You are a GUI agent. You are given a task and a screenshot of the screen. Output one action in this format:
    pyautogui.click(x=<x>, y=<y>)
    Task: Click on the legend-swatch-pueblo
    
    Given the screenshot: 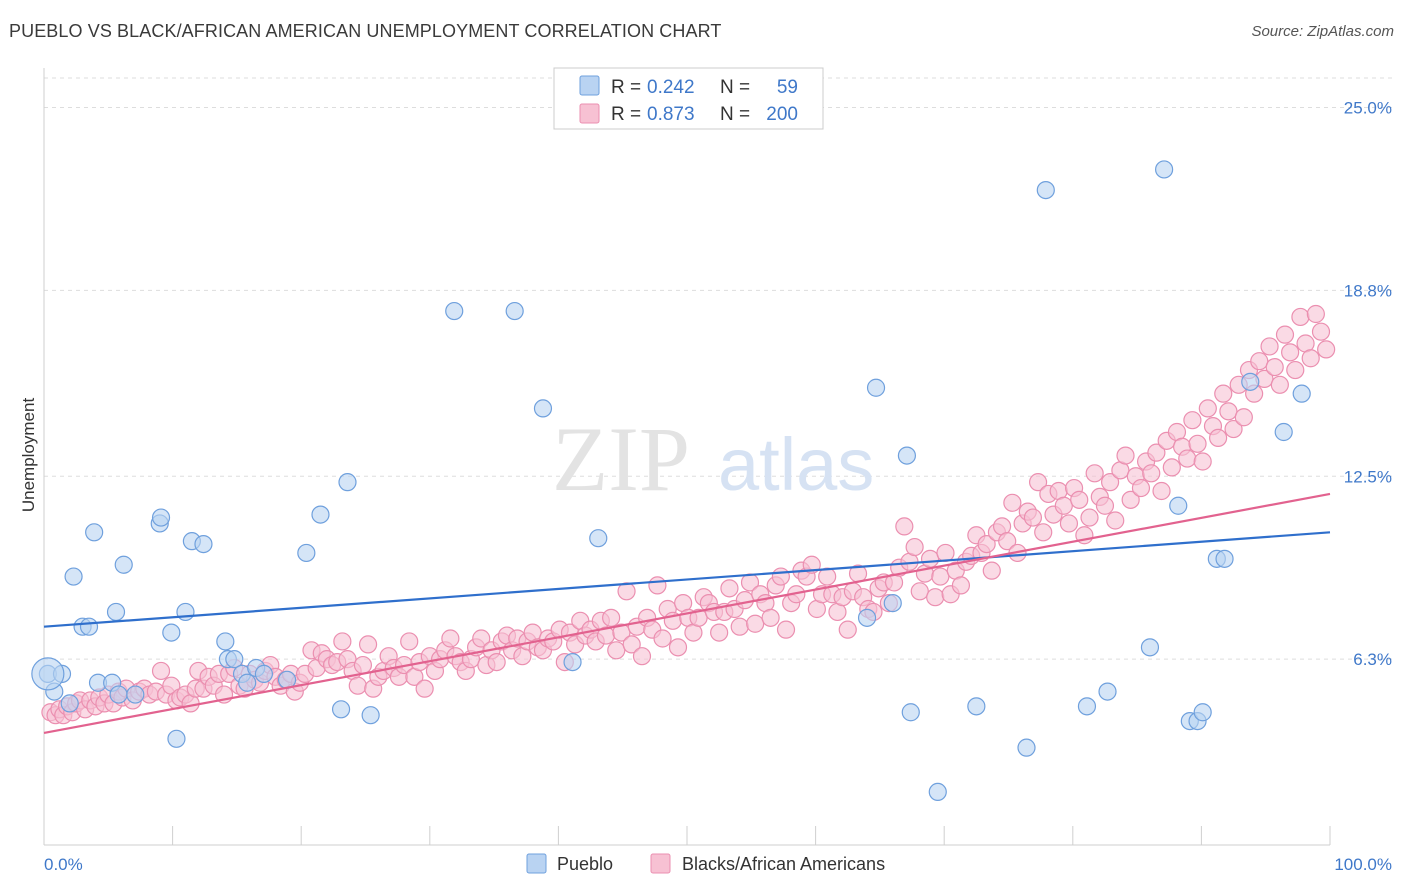 What is the action you would take?
    pyautogui.click(x=589, y=85)
    